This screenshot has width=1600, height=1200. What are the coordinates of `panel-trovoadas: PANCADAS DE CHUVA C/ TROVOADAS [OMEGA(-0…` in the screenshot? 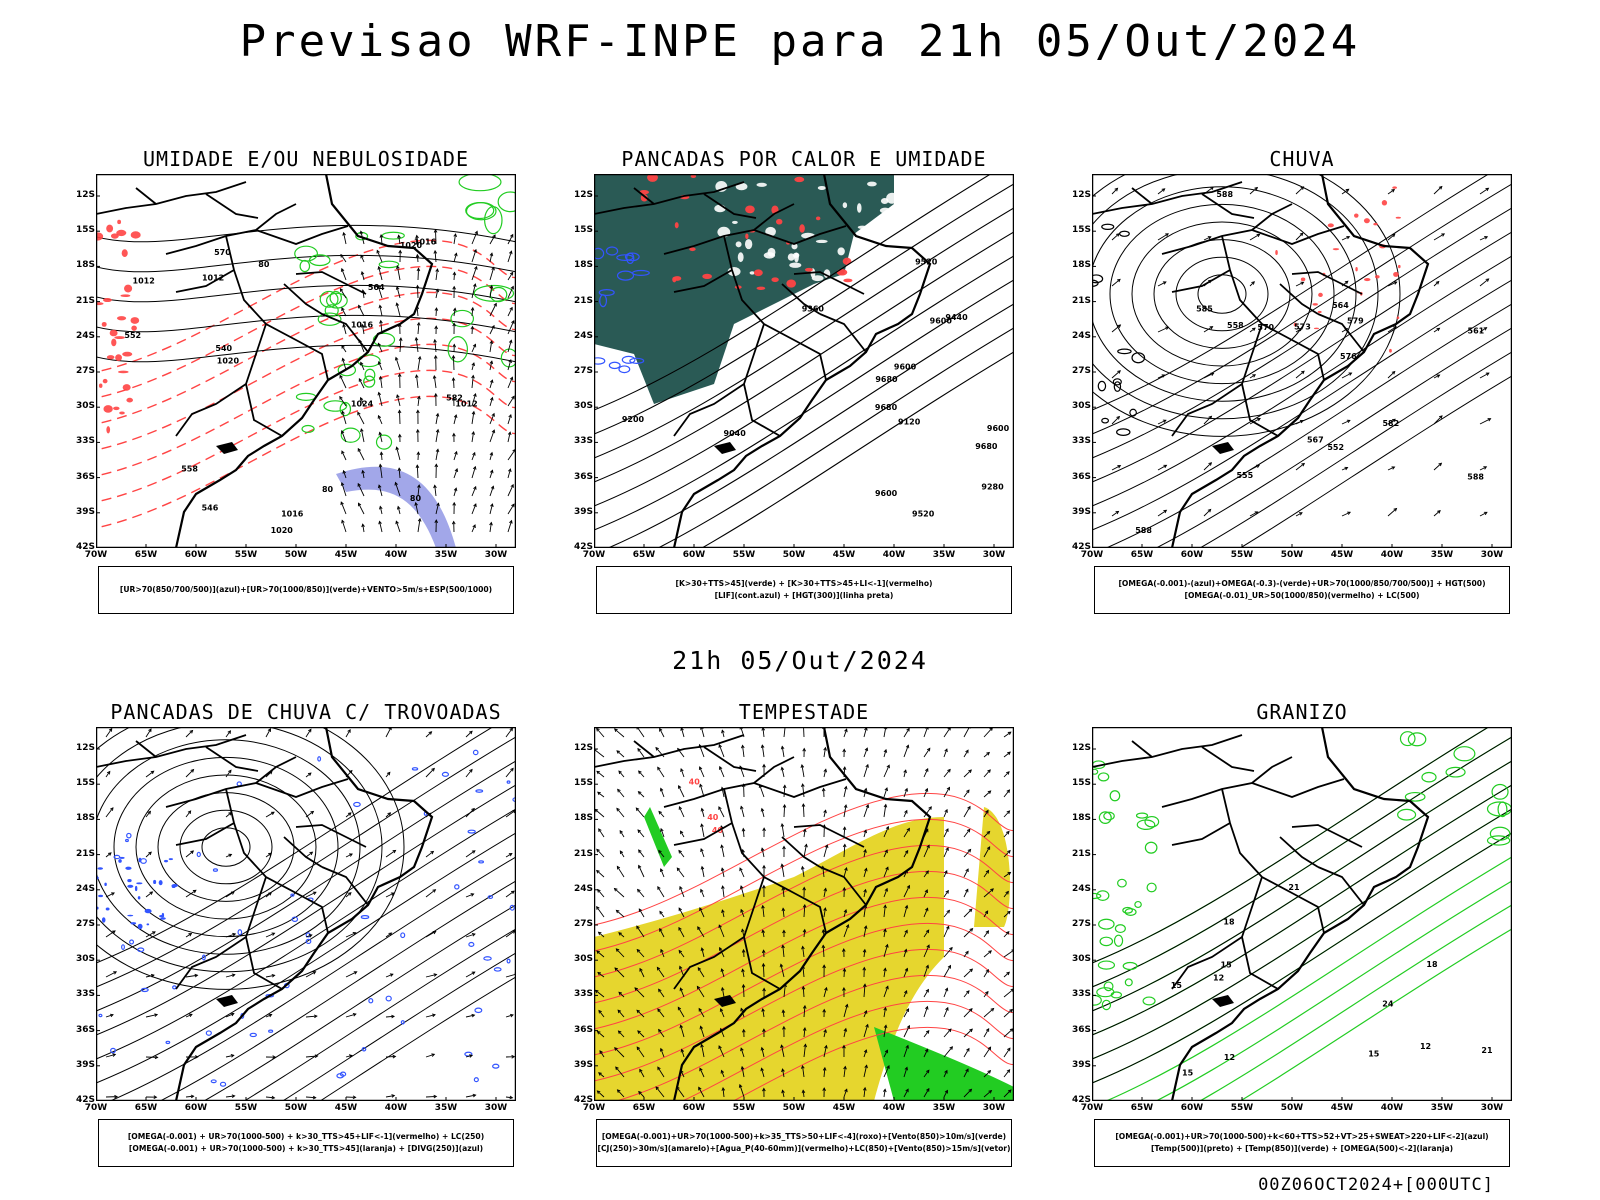 It's located at (296, 940).